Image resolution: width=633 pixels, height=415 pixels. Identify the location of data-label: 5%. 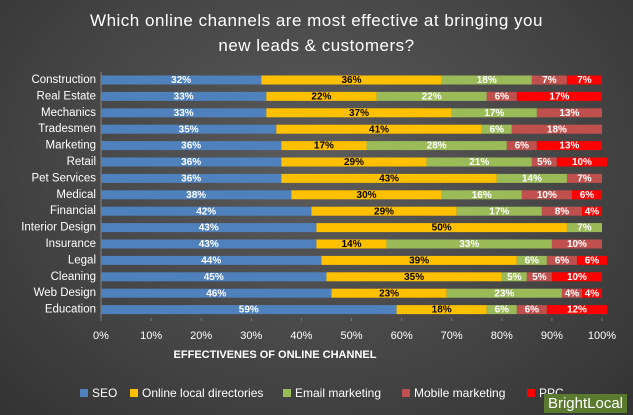
(544, 162).